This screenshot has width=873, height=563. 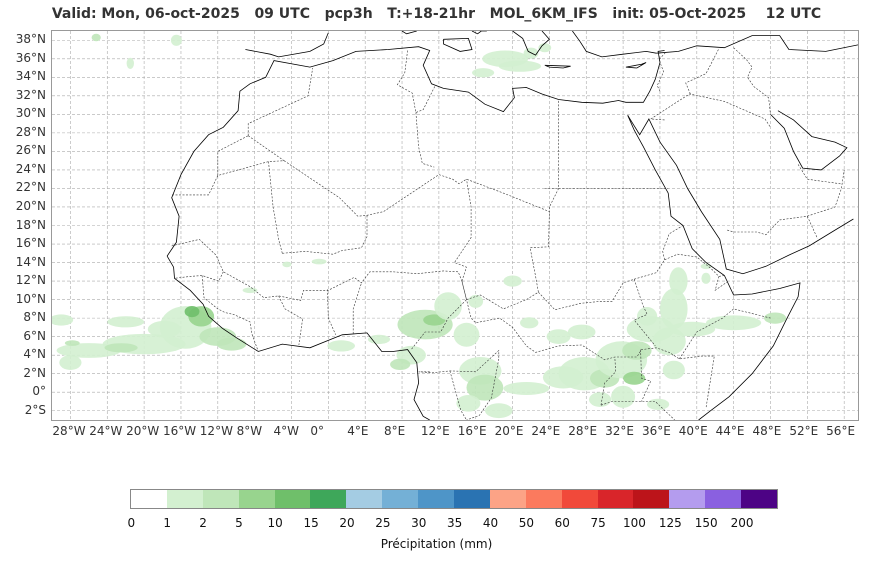 What do you see at coordinates (30, 150) in the screenshot?
I see `lat-tick-label: 26°N` at bounding box center [30, 150].